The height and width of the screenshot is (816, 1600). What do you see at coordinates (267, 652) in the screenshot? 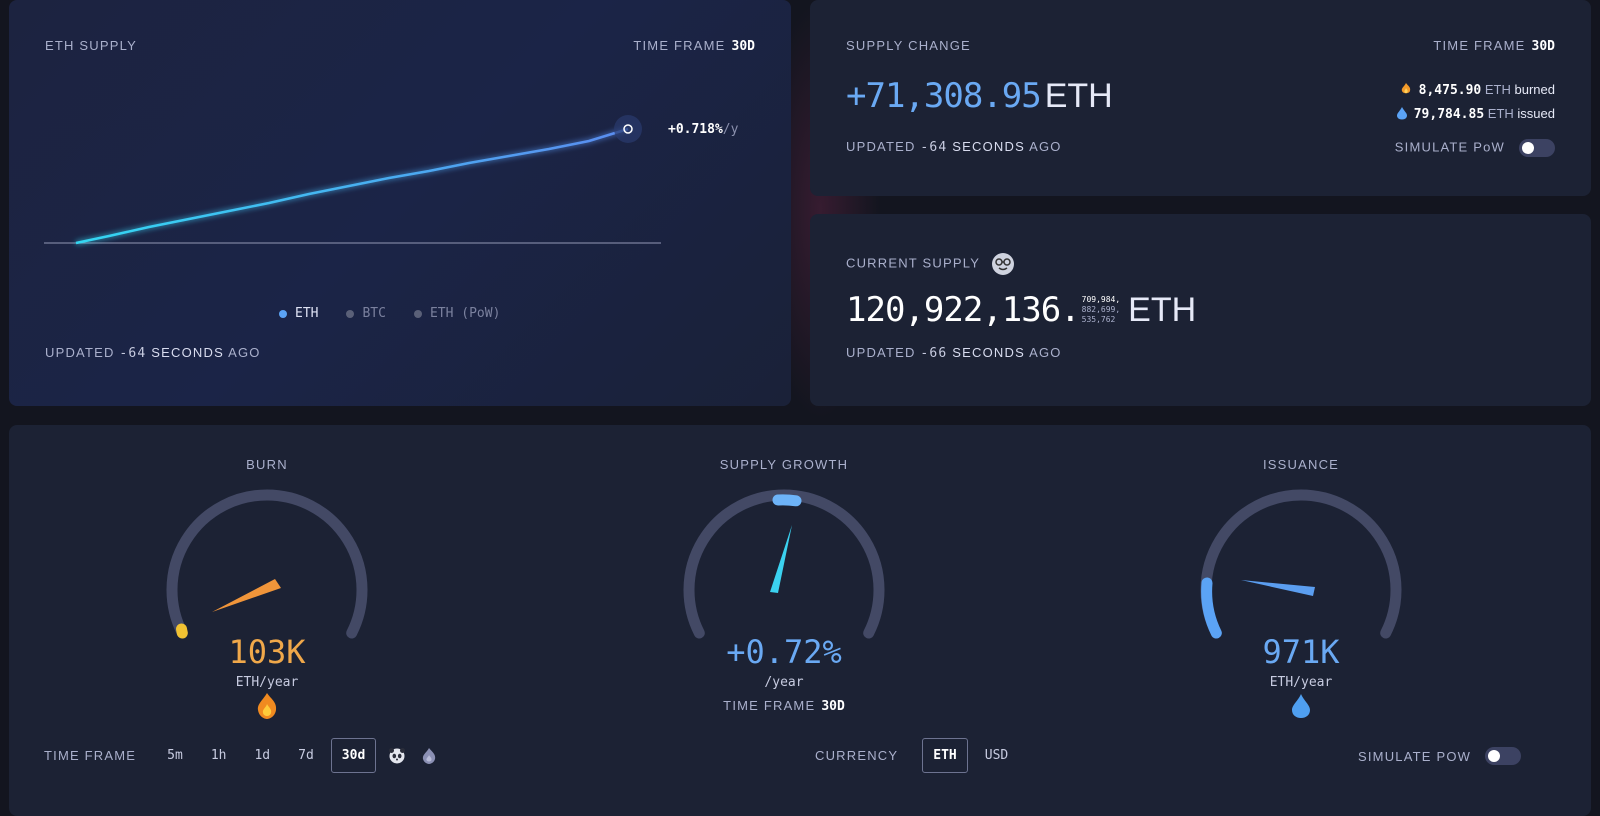
I see `gauge-value: 103K` at bounding box center [267, 652].